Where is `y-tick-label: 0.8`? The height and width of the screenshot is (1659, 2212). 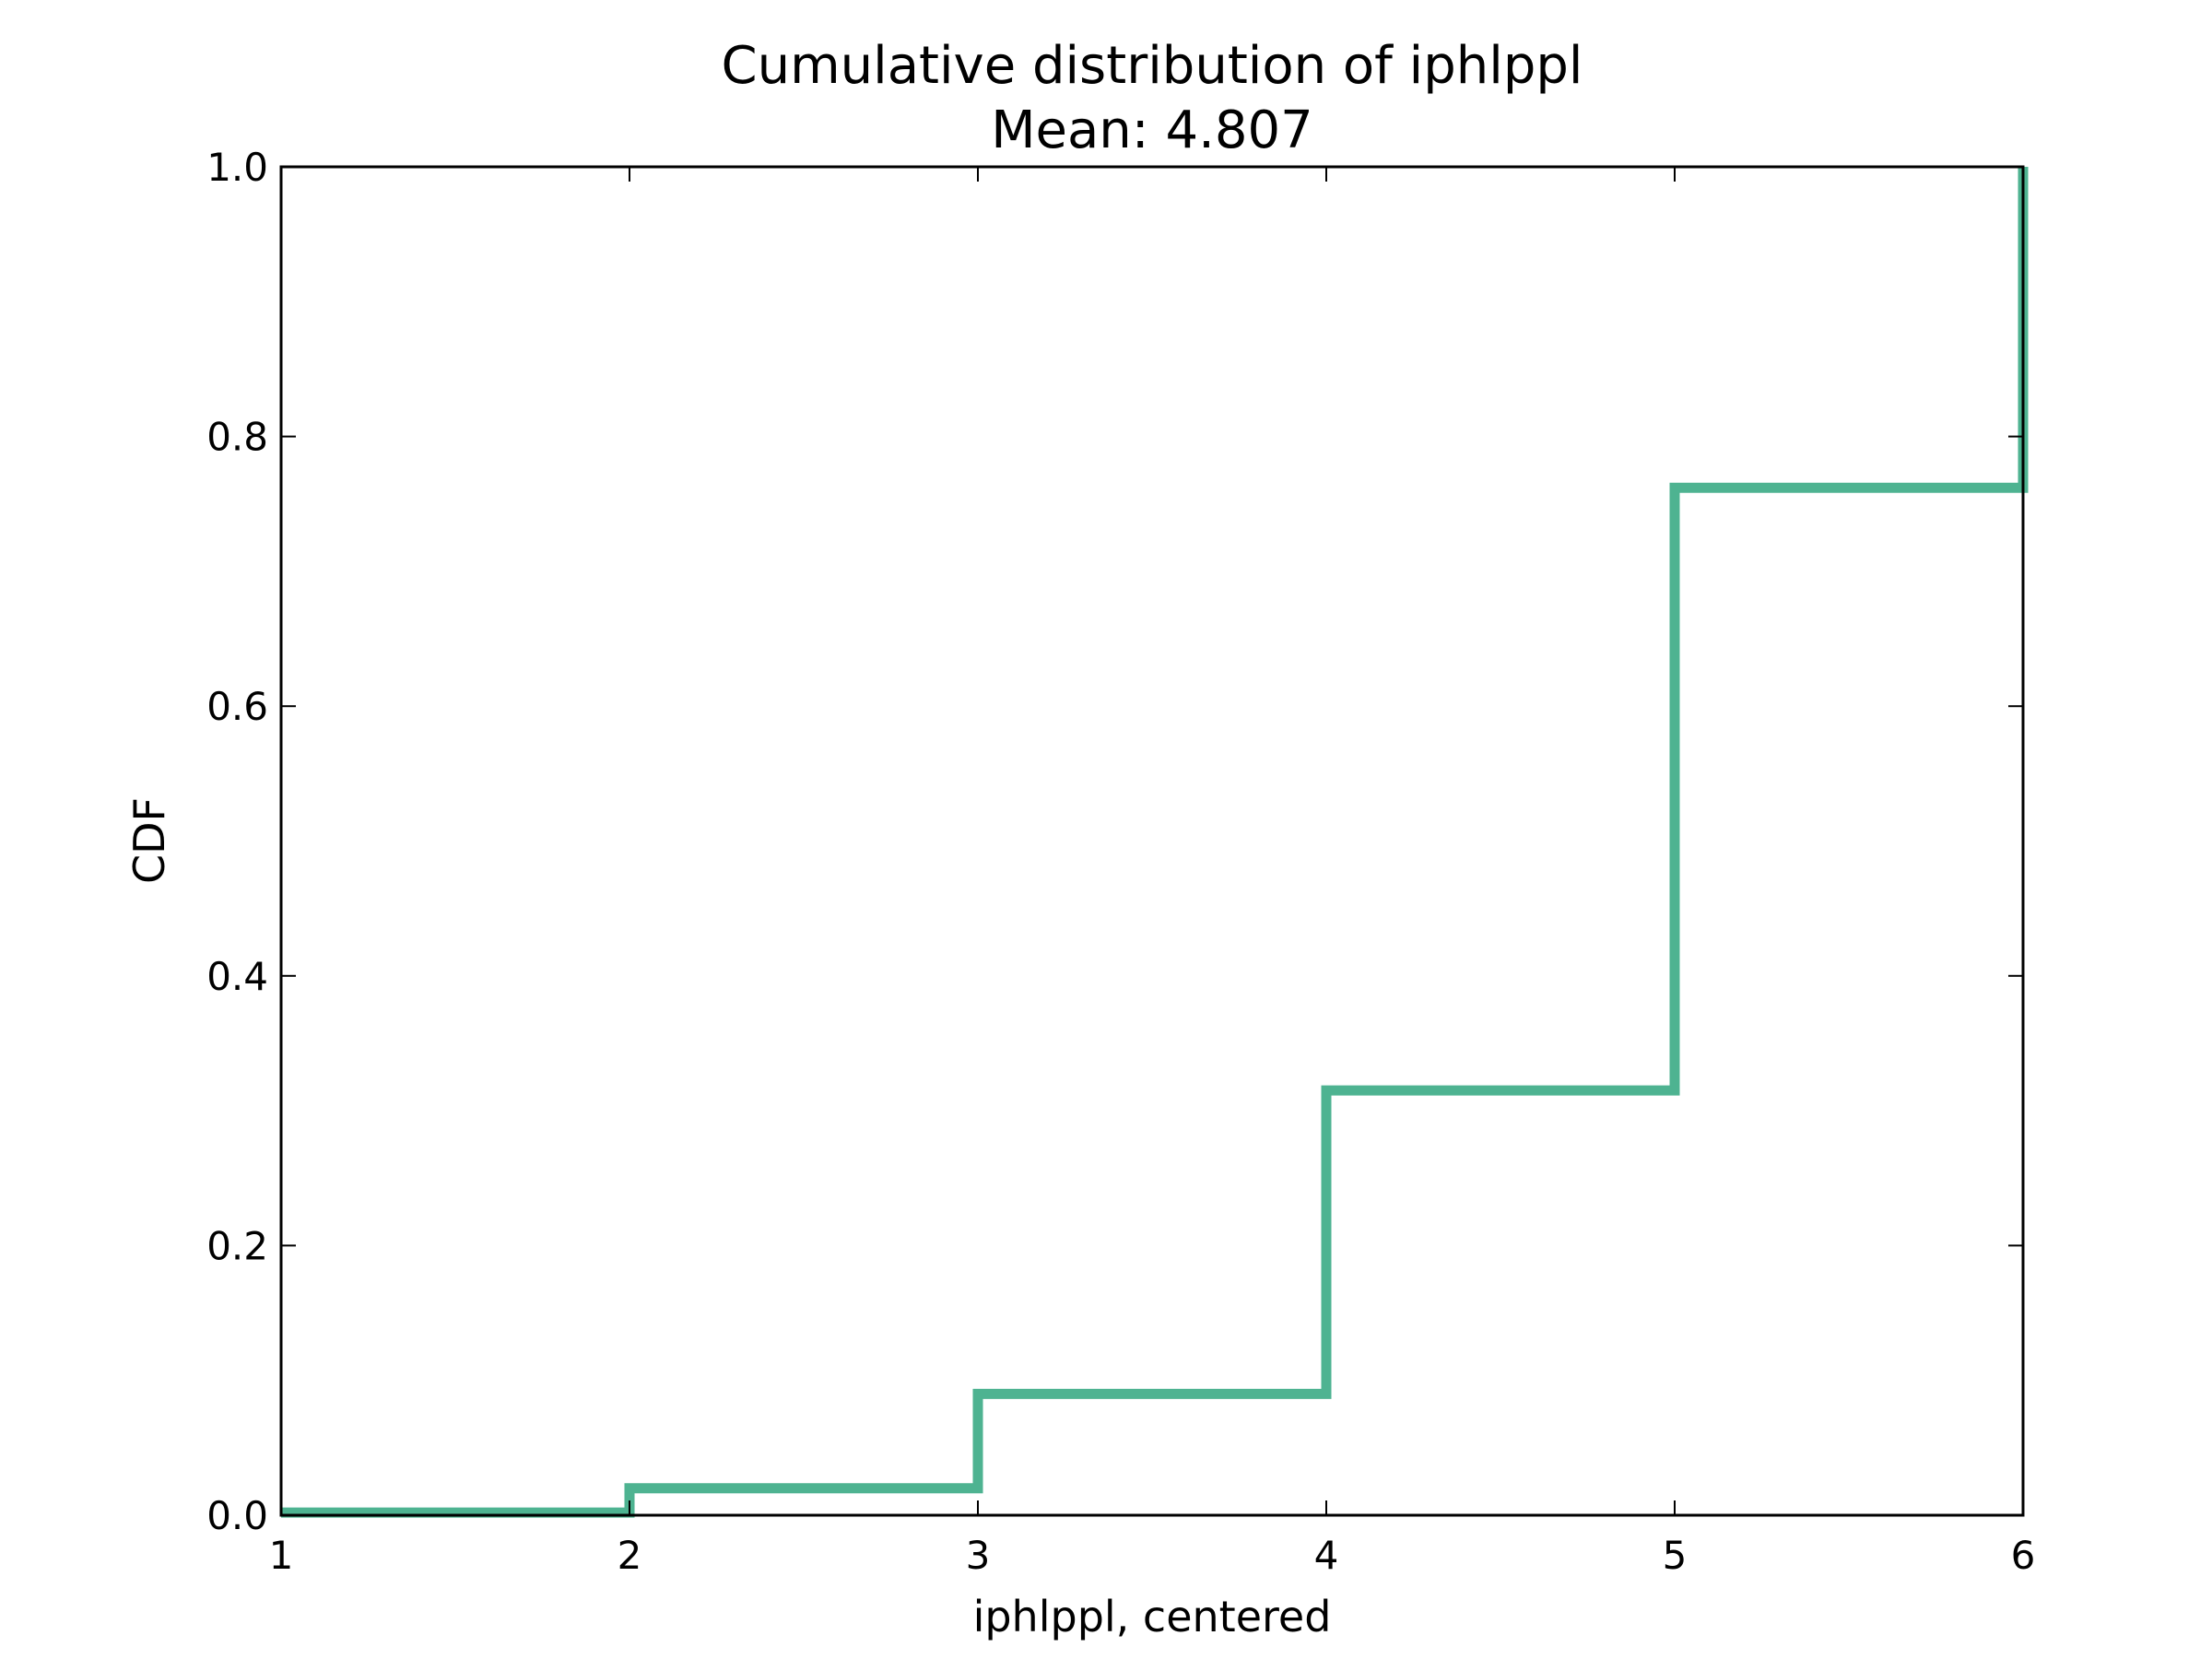
y-tick-label: 0.8 is located at coordinates (237, 437).